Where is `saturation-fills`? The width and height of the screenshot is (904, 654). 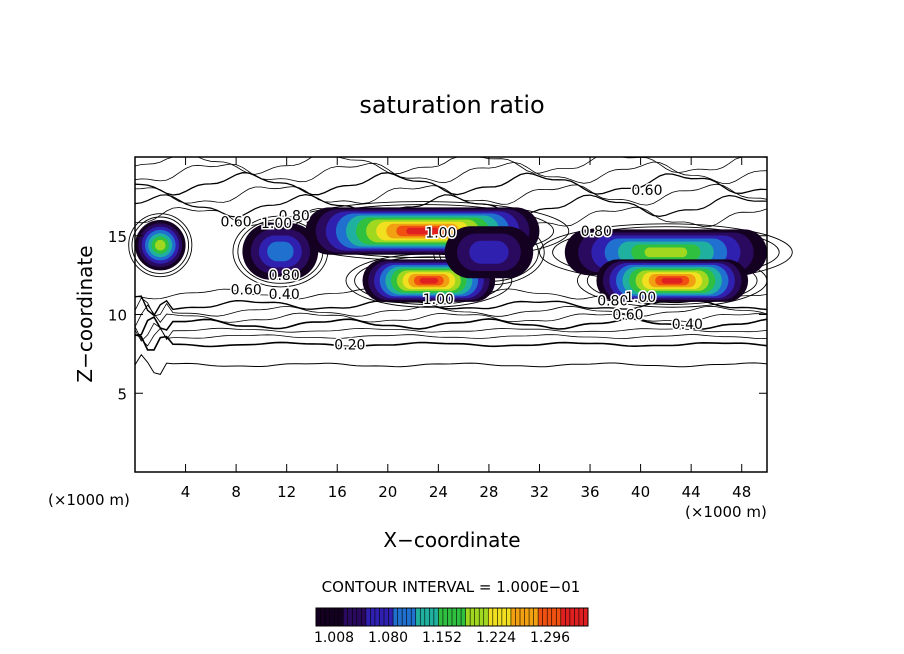 saturation-fills is located at coordinates (451, 254).